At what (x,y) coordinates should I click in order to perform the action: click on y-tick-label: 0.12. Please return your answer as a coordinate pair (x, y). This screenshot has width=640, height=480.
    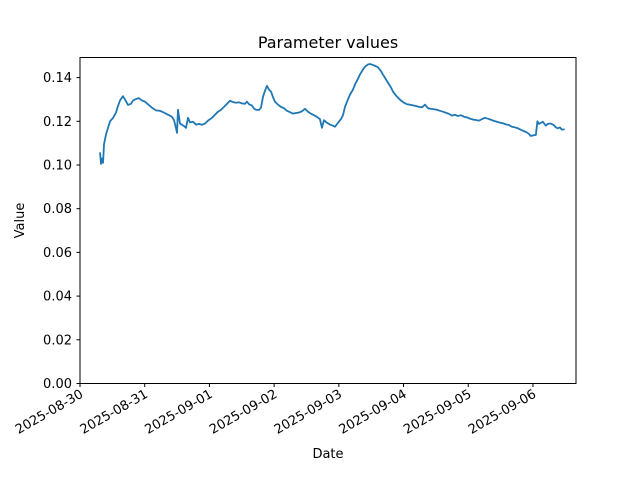
    Looking at the image, I should click on (57, 122).